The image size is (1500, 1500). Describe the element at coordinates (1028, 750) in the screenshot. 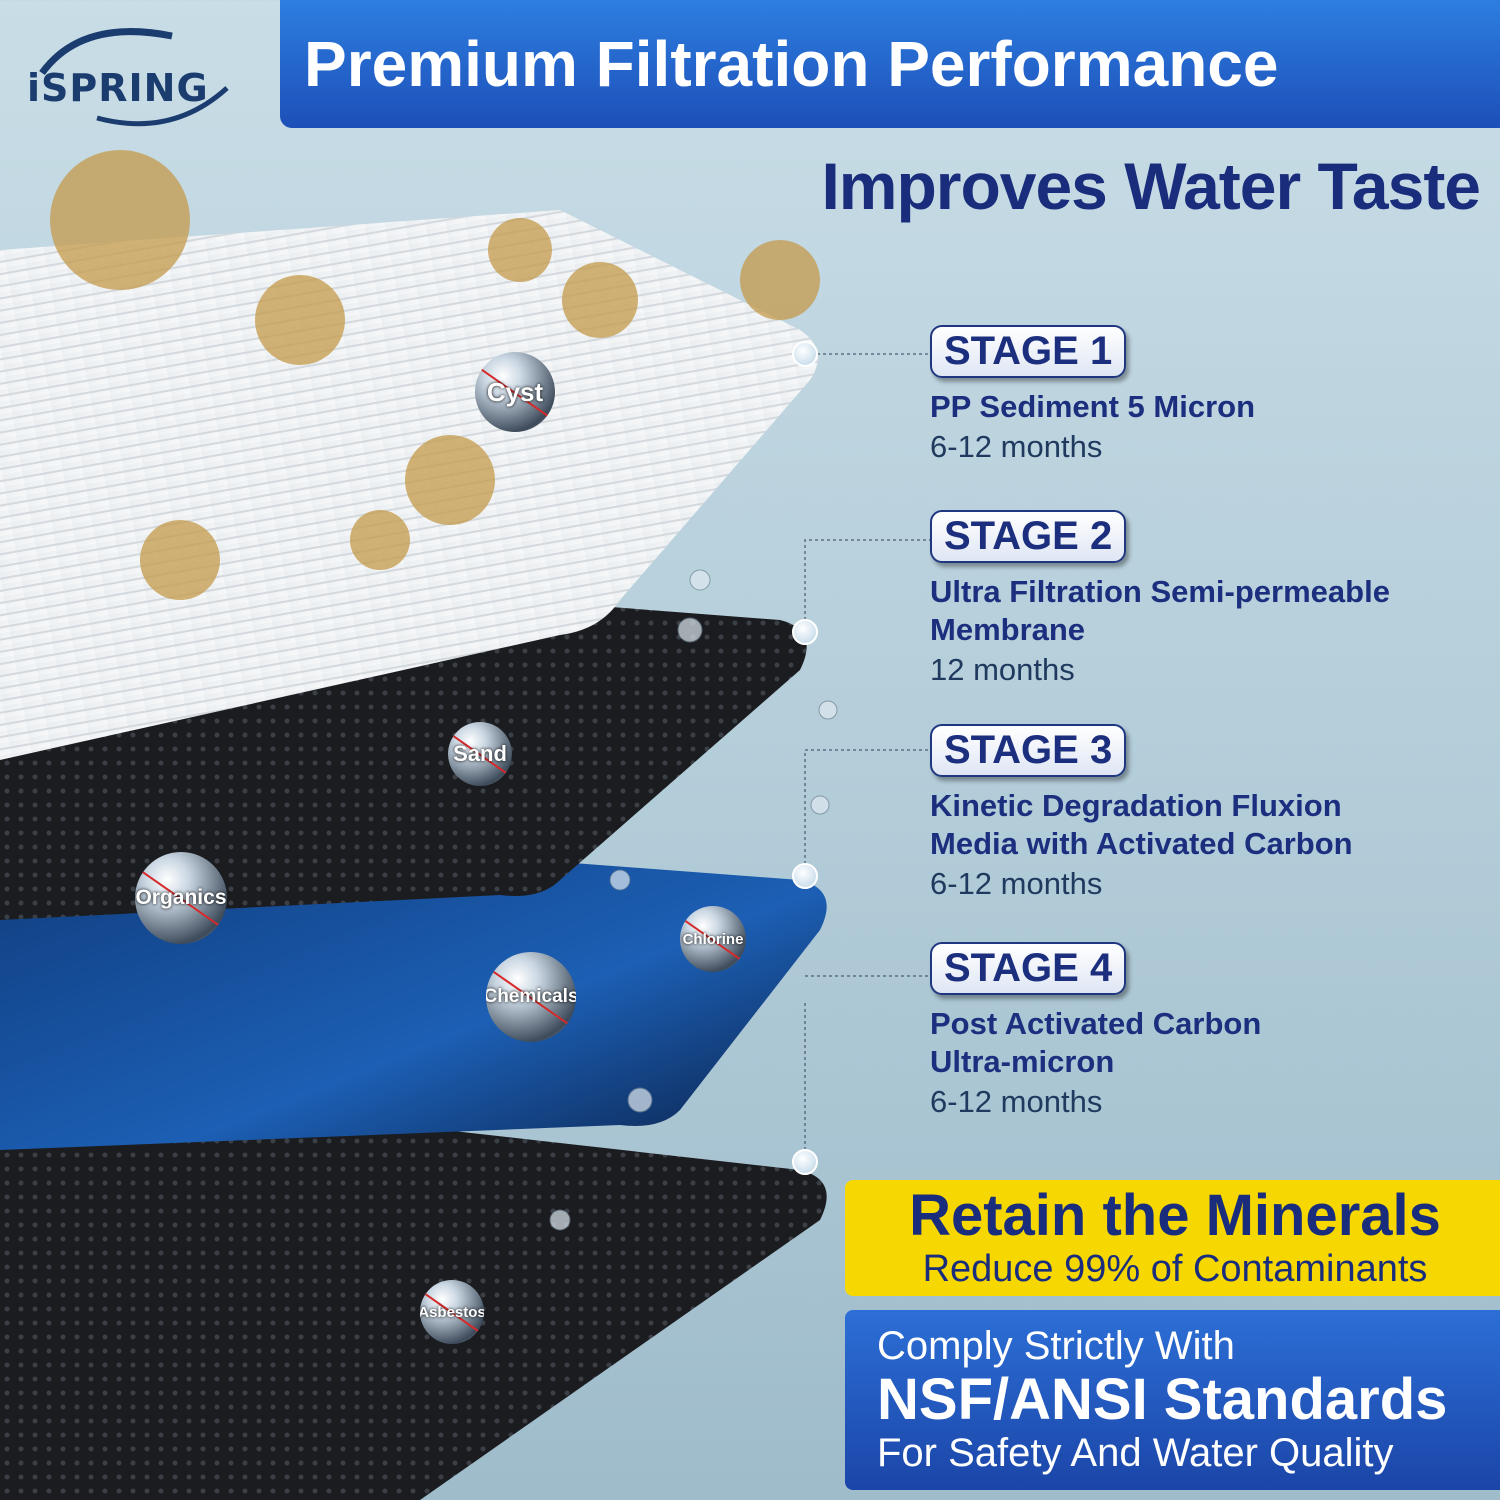

I see `stage-badge: STAGE 3` at that location.